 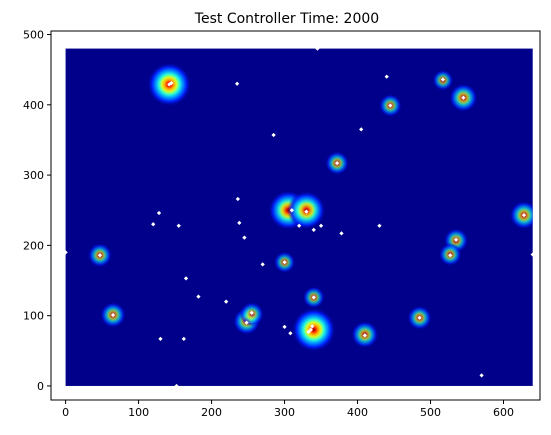 I want to click on y-tick-label: 500, so click(x=33, y=35).